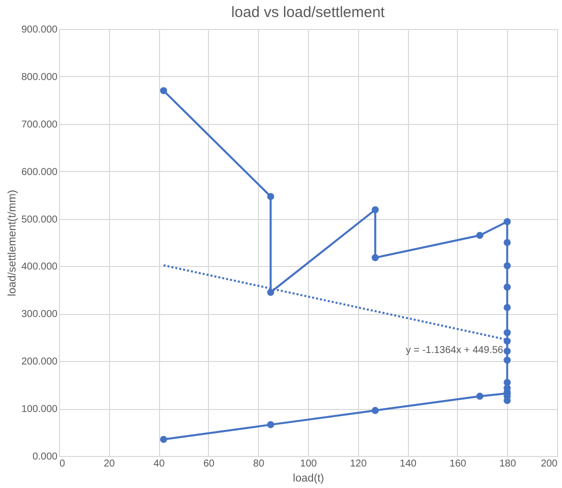 This screenshot has height=488, width=562. Describe the element at coordinates (39, 267) in the screenshot. I see `y-tick-label: 400.000` at that location.